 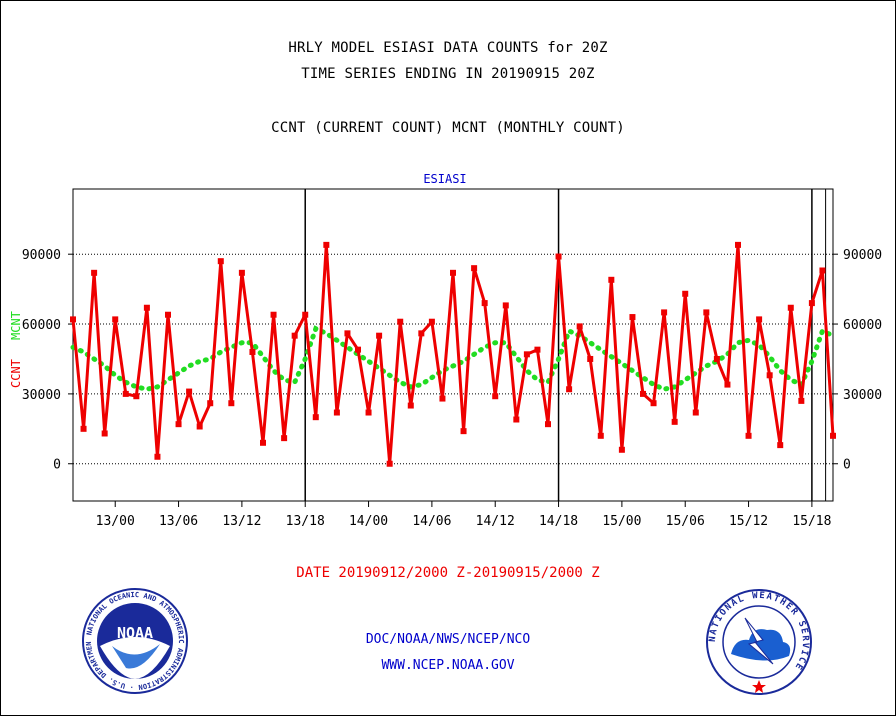 What do you see at coordinates (368, 521) in the screenshot?
I see `x-tick-label: 14/00` at bounding box center [368, 521].